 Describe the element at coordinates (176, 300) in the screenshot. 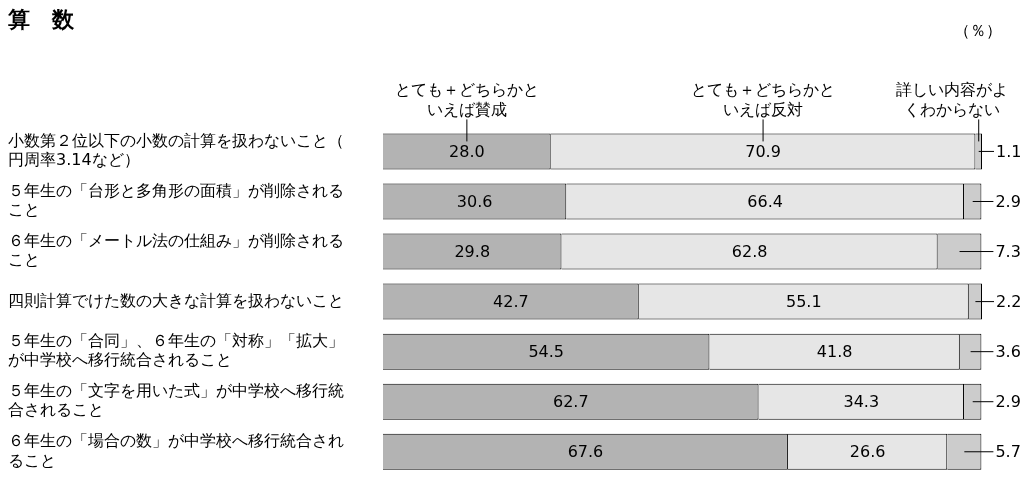

I see `y-tick-label: 四則計算でけた数の大きな計算を扱わないこと` at that location.